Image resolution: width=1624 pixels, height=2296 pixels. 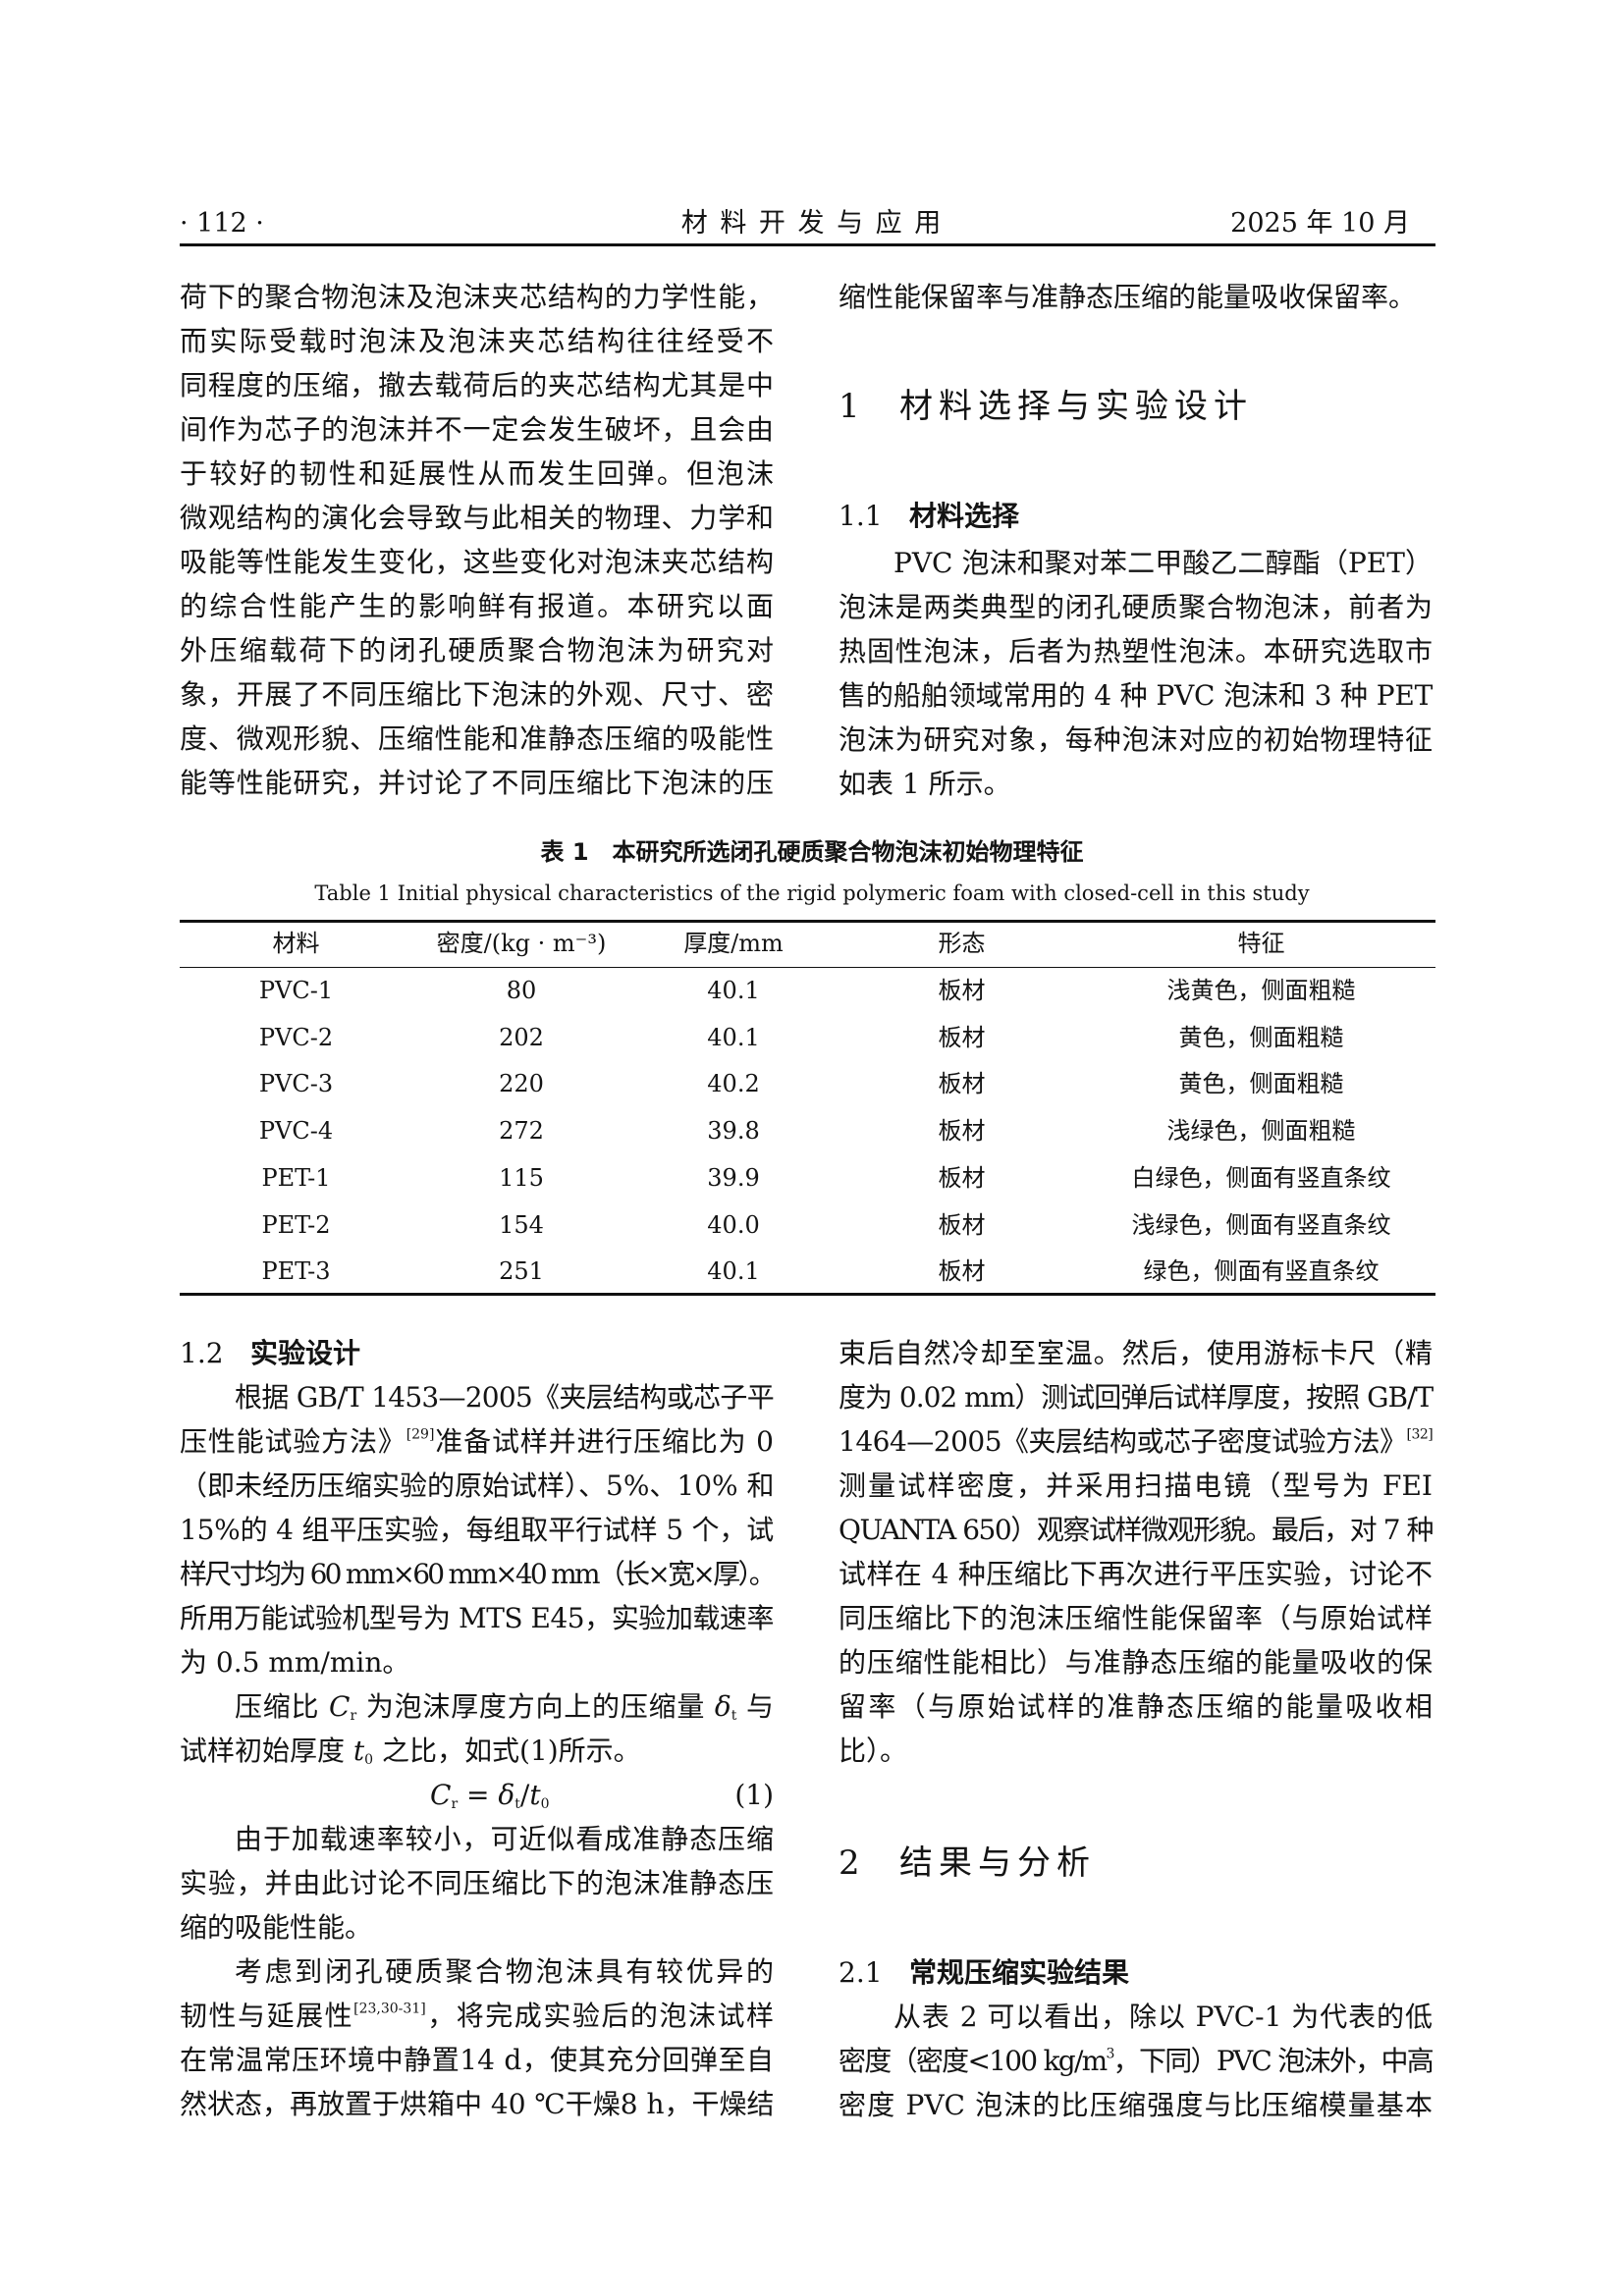 I want to click on table-caption-cn: 表 1 本研究所选闭孔硬质聚合物泡沫初始物理特征, so click(x=812, y=852).